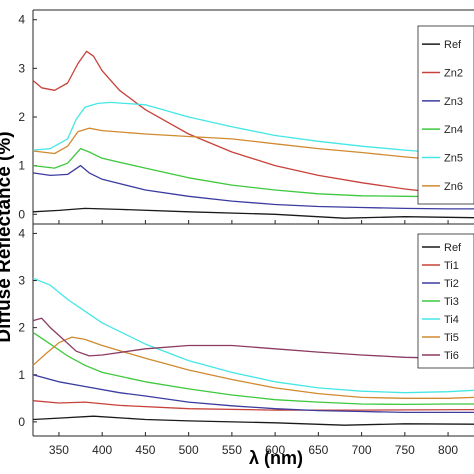 Image resolution: width=474 pixels, height=474 pixels. What do you see at coordinates (451, 320) in the screenshot?
I see `legend-label: Ti4` at bounding box center [451, 320].